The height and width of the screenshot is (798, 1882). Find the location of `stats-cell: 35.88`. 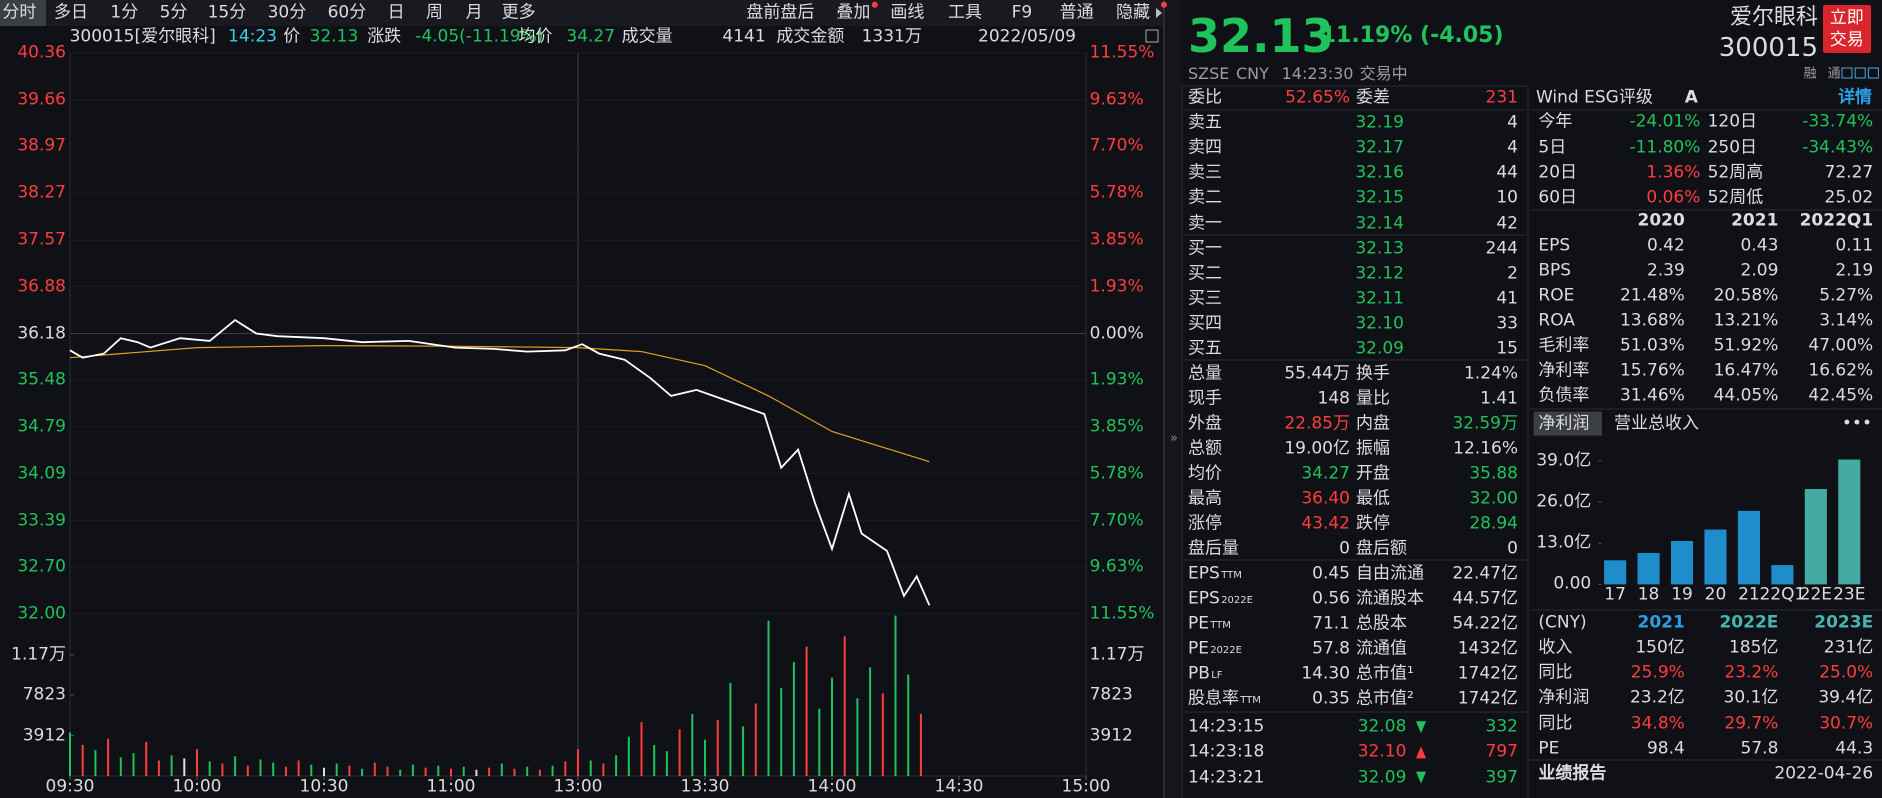

stats-cell: 35.88 is located at coordinates (1493, 473).